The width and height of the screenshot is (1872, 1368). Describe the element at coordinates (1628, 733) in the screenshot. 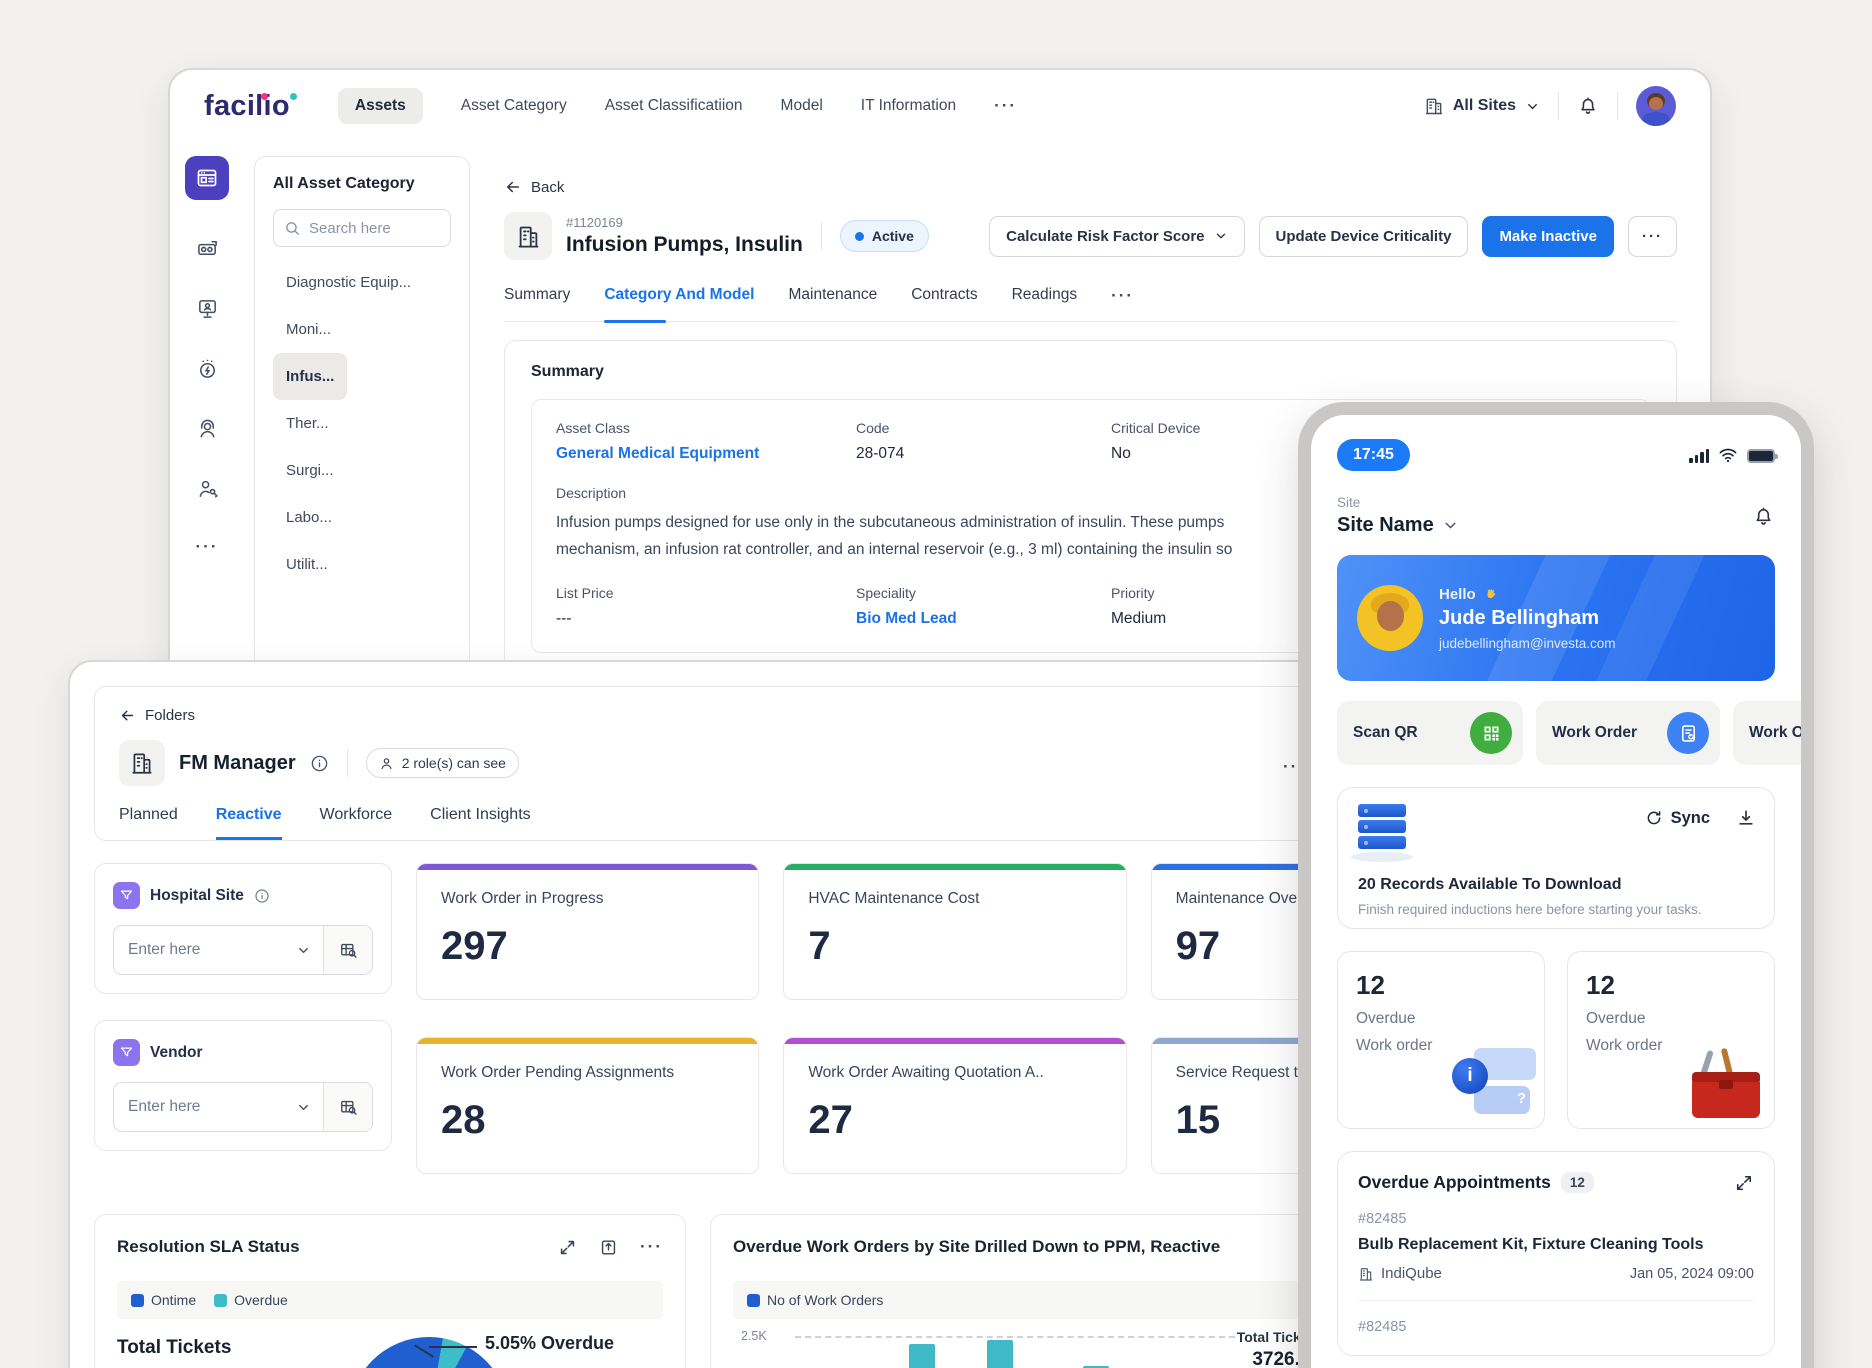

I see `work-order-button: Work Order` at that location.